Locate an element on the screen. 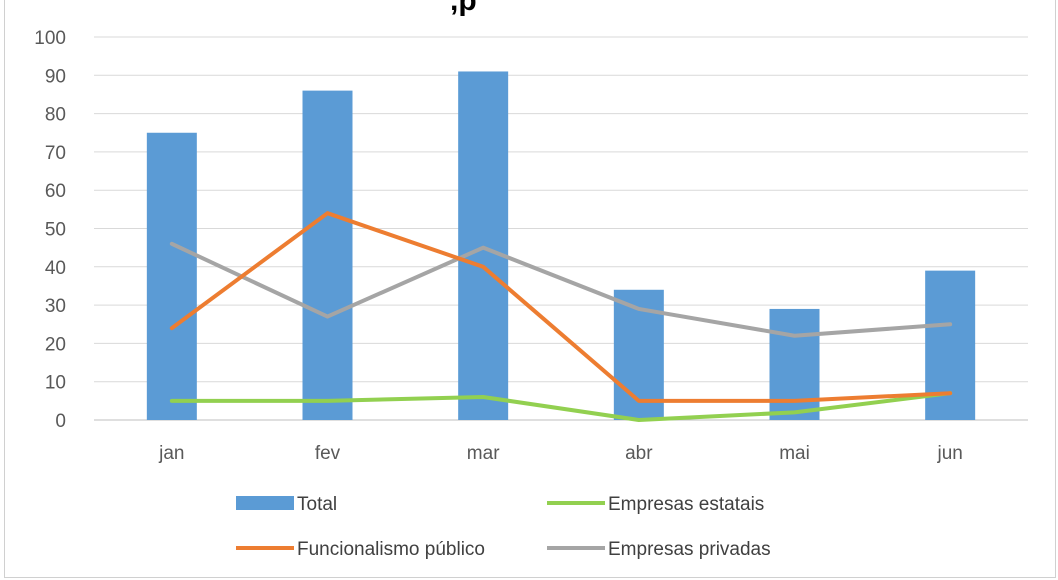 The image size is (1058, 580). x-tick-label-jan: jan is located at coordinates (171, 453).